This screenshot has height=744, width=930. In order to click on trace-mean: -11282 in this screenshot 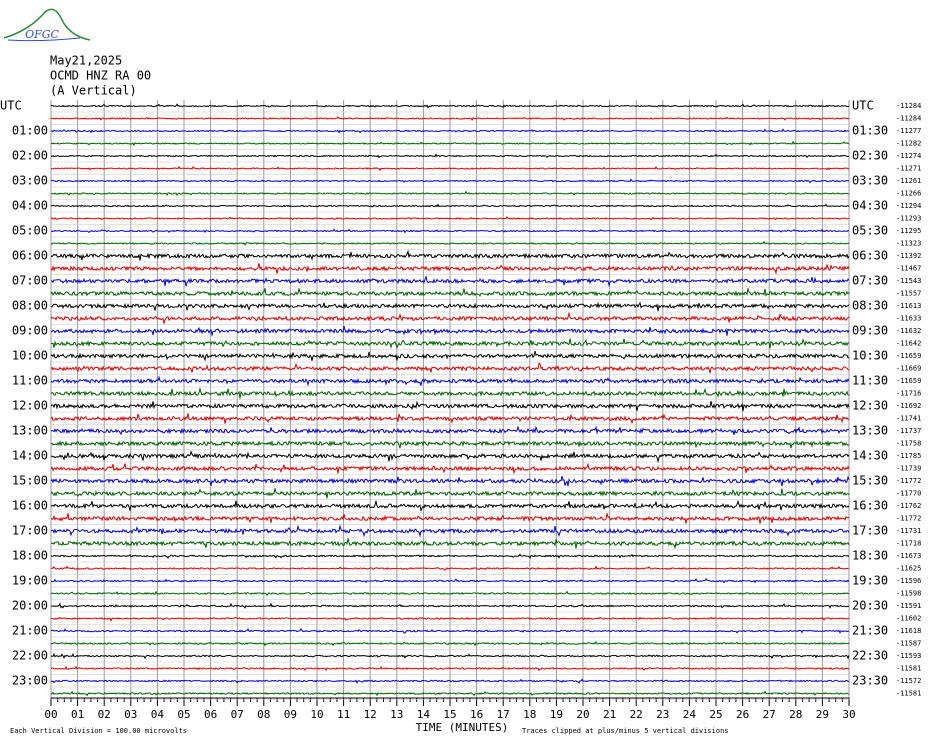, I will do `click(908, 144)`.